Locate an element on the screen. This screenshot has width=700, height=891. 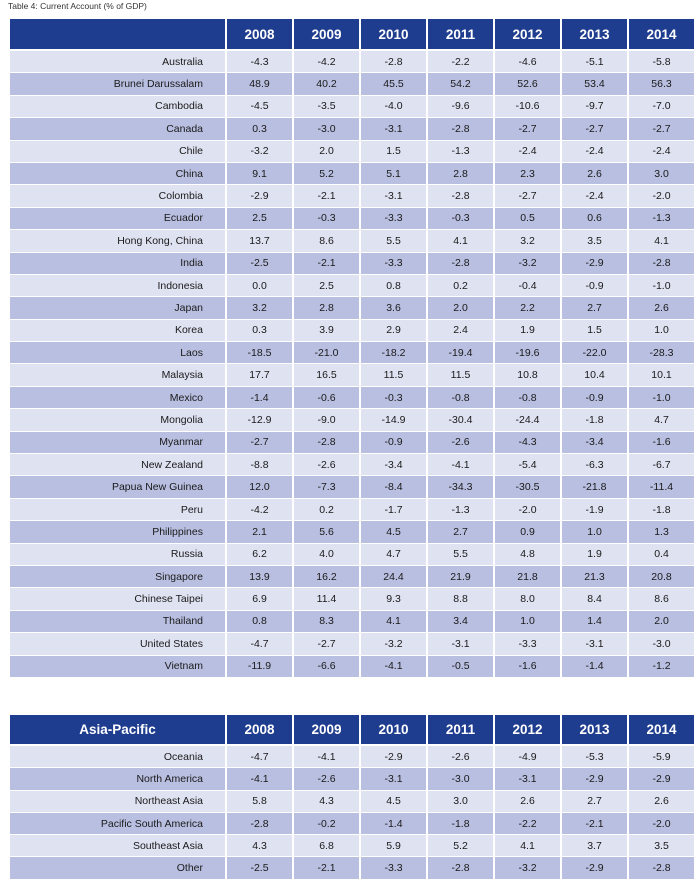
row-label: Colombia is located at coordinates (117, 196).